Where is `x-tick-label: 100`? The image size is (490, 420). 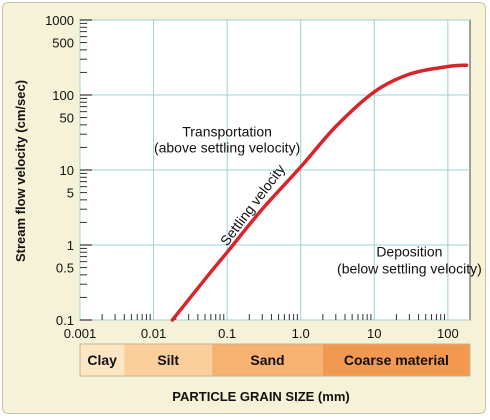
x-tick-label: 100 is located at coordinates (448, 333).